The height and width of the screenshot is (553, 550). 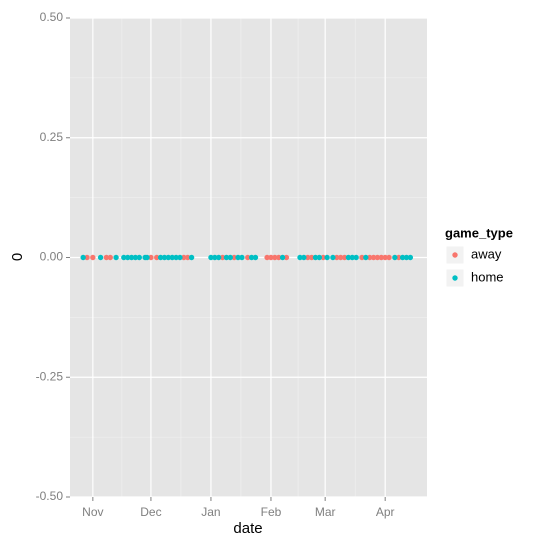 What do you see at coordinates (385, 512) in the screenshot?
I see `x-tick-label: Apr` at bounding box center [385, 512].